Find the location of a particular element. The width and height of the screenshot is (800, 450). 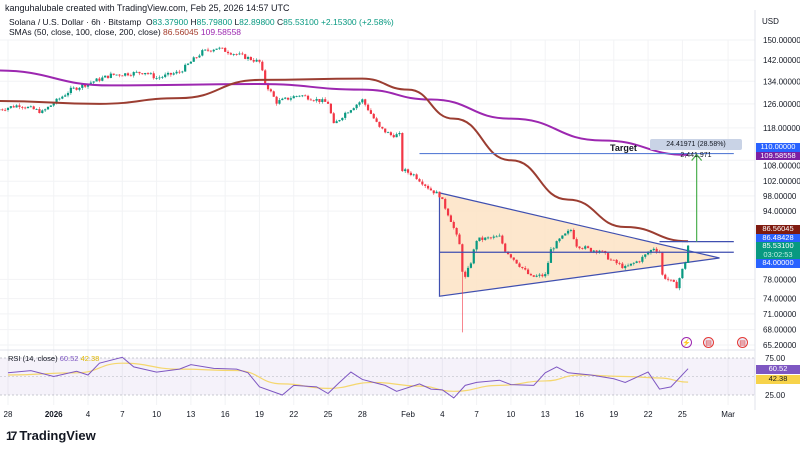

x-tick-label: Mar is located at coordinates (728, 414).